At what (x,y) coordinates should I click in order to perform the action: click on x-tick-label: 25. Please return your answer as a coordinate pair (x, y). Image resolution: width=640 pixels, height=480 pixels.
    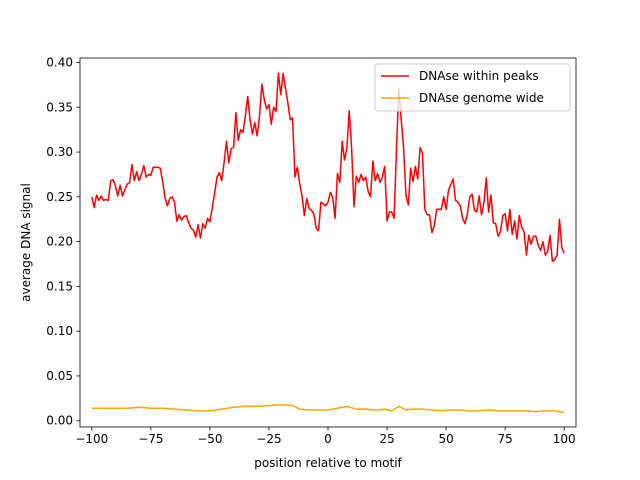
    Looking at the image, I should click on (386, 439).